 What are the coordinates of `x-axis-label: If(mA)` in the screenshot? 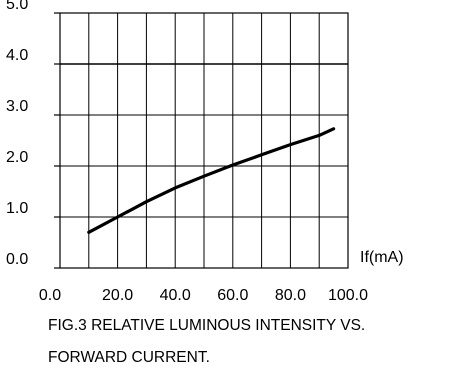 It's located at (382, 257).